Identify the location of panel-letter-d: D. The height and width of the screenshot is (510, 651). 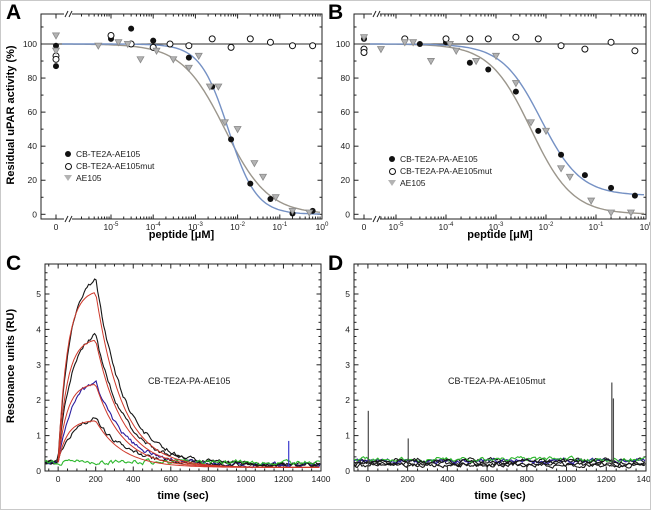
(336, 263).